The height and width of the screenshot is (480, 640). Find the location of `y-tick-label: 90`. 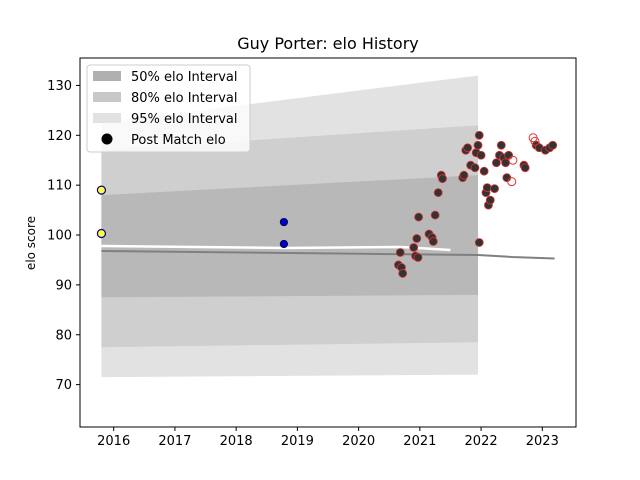

y-tick-label: 90 is located at coordinates (63, 285).